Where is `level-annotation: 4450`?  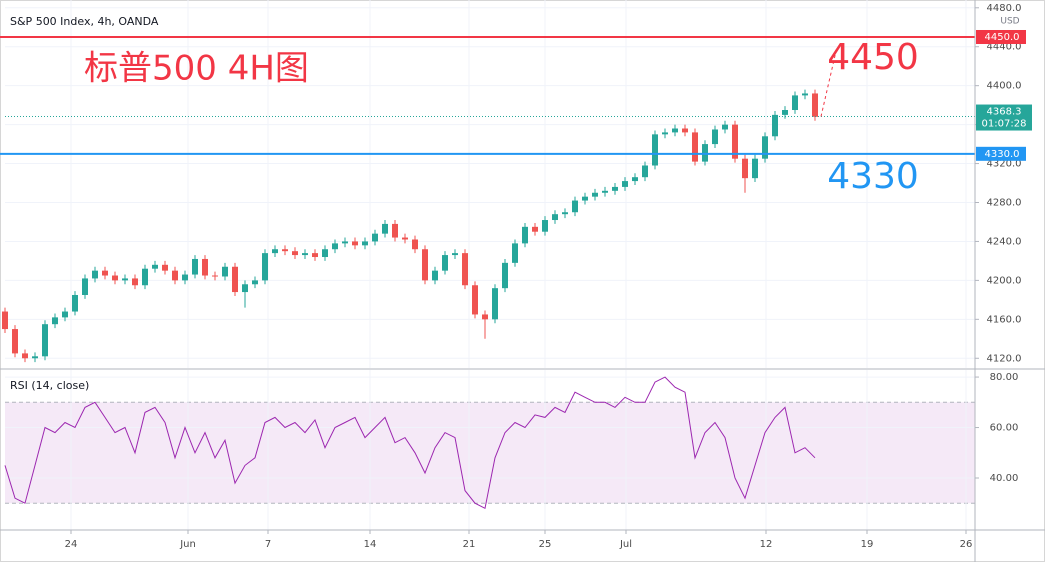 level-annotation: 4450 is located at coordinates (873, 57).